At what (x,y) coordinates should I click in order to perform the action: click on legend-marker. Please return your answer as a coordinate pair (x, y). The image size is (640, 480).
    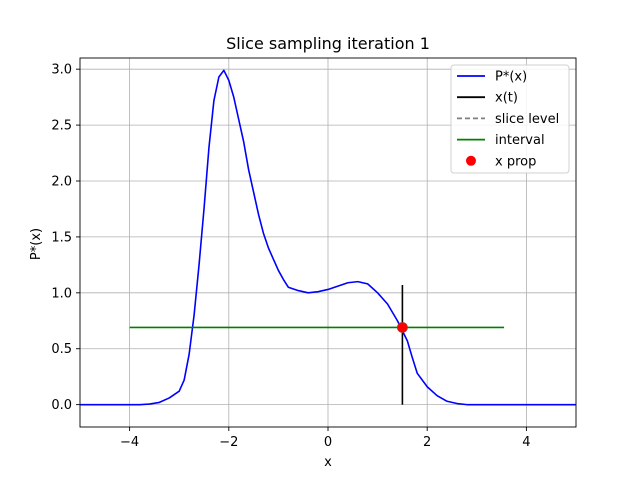
    Looking at the image, I should click on (471, 160).